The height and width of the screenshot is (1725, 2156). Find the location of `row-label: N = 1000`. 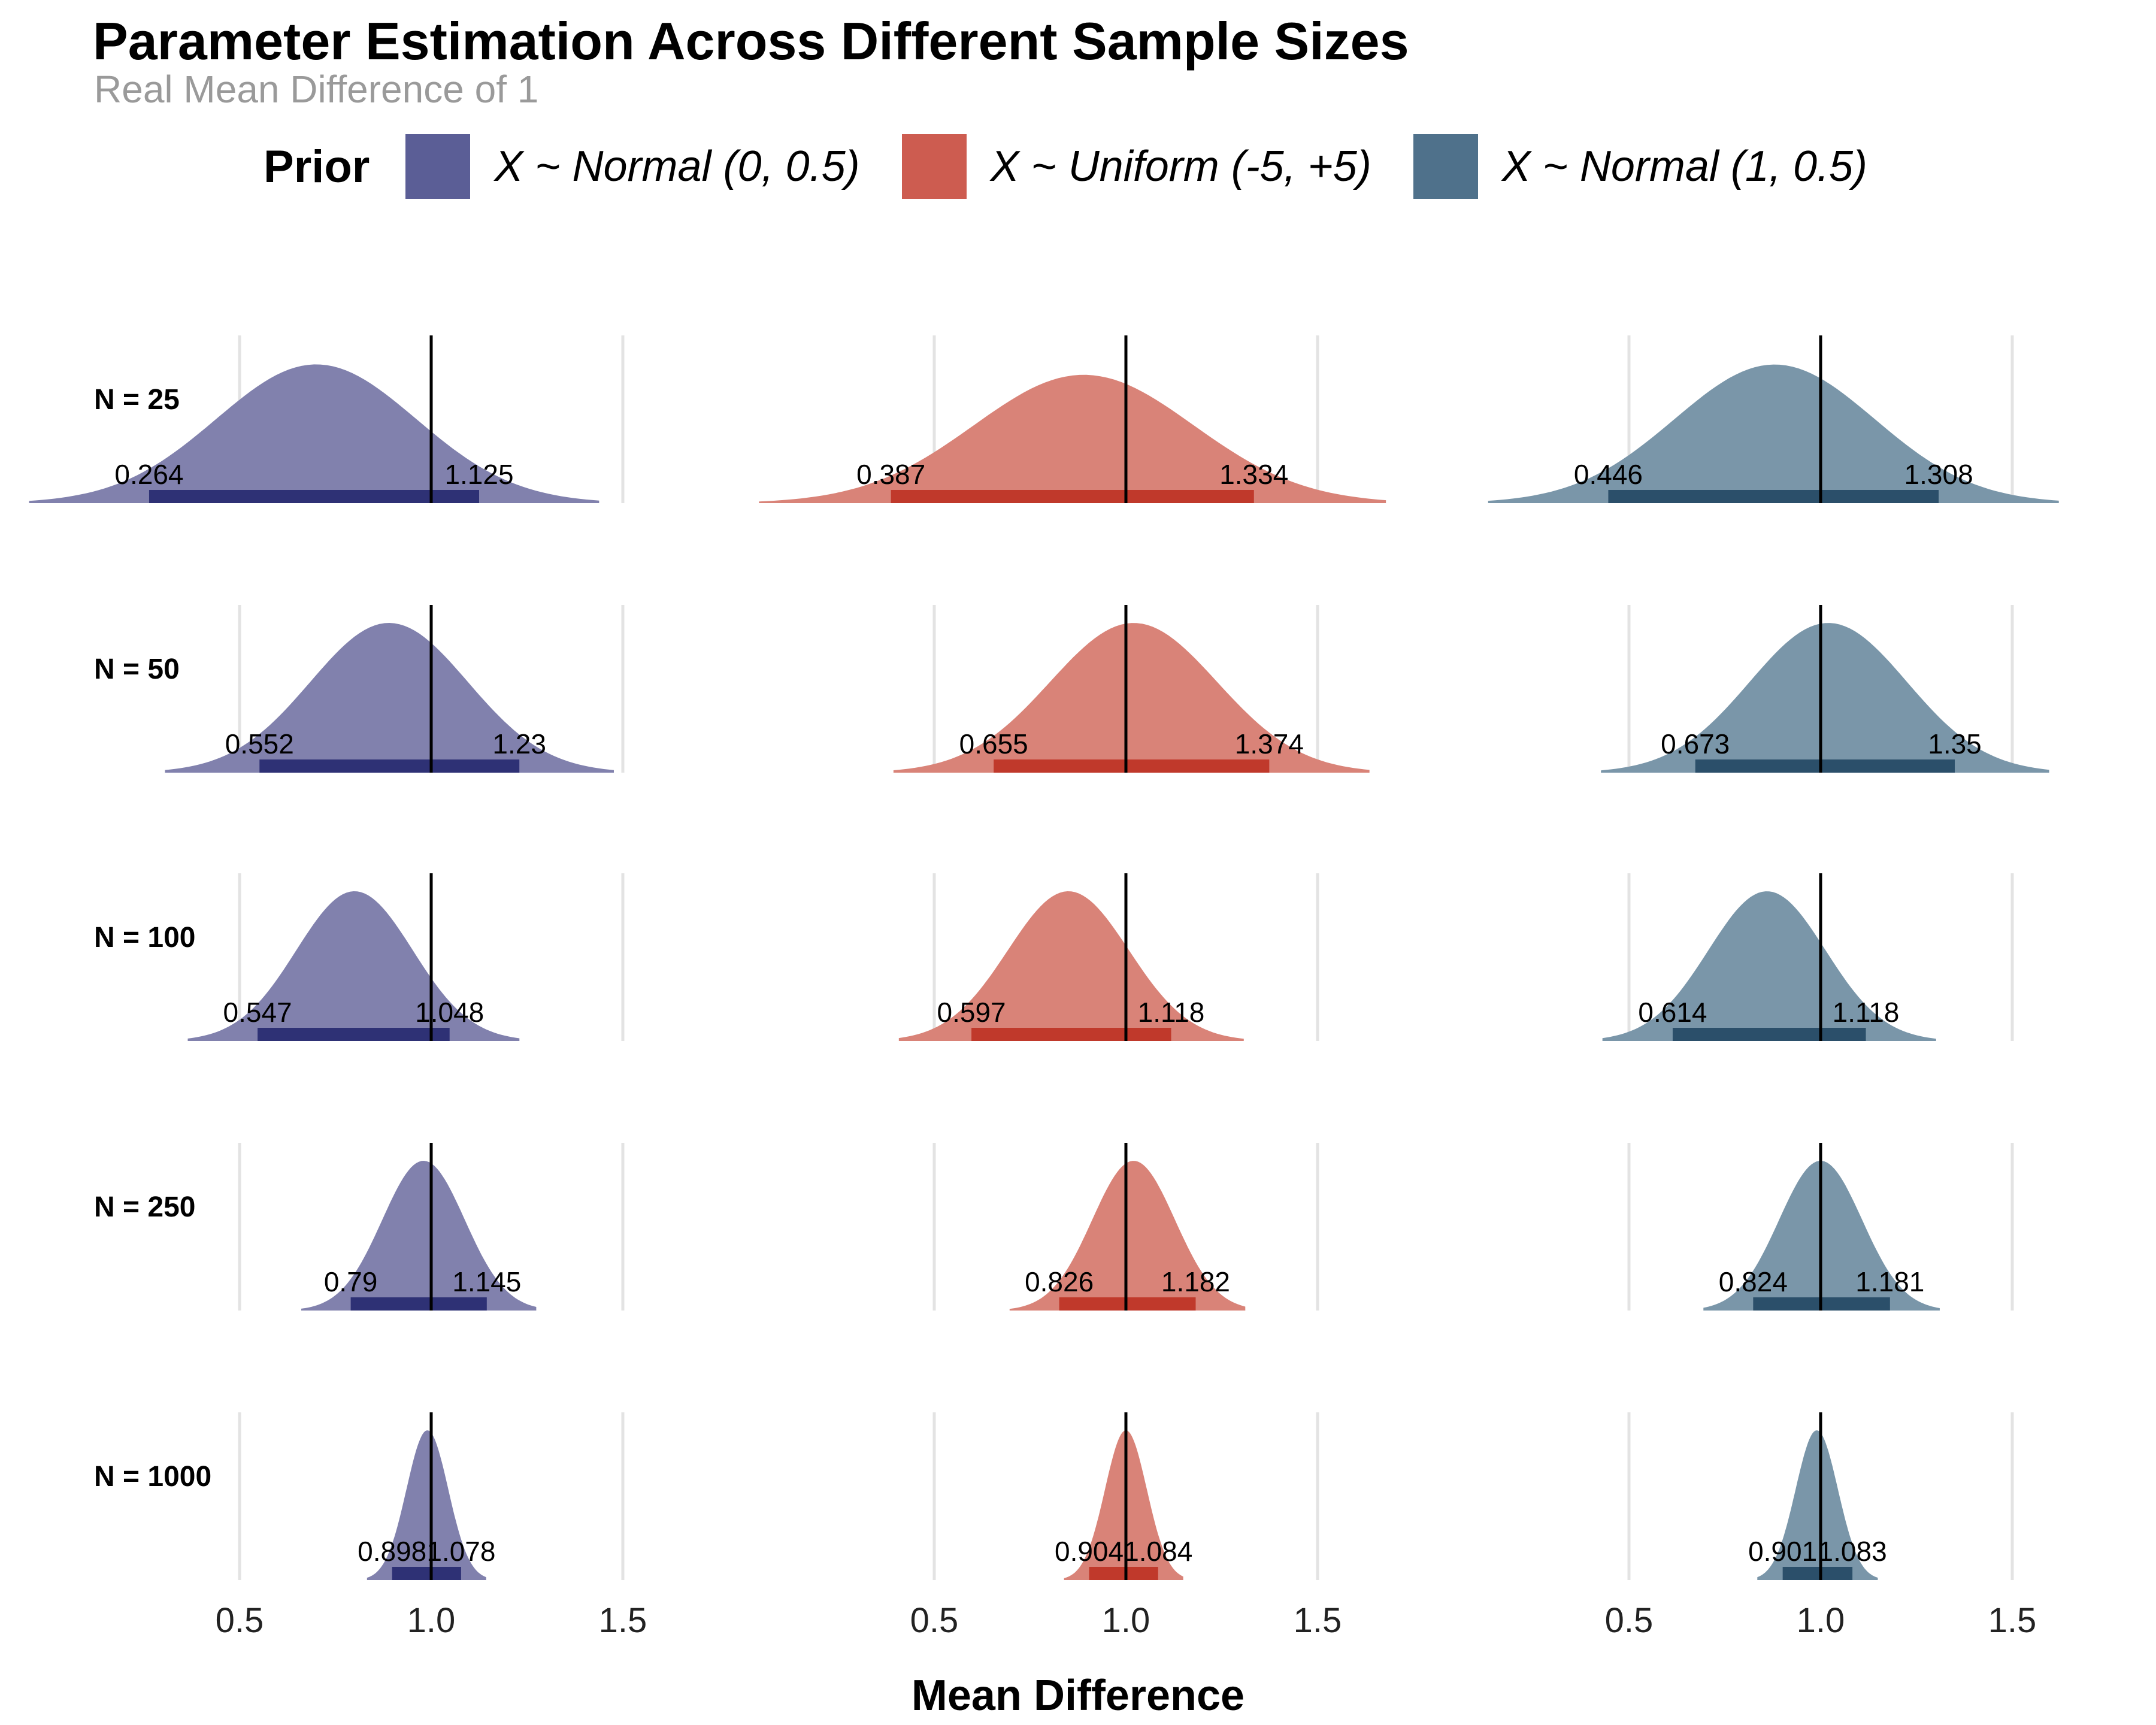

row-label: N = 1000 is located at coordinates (152, 1477).